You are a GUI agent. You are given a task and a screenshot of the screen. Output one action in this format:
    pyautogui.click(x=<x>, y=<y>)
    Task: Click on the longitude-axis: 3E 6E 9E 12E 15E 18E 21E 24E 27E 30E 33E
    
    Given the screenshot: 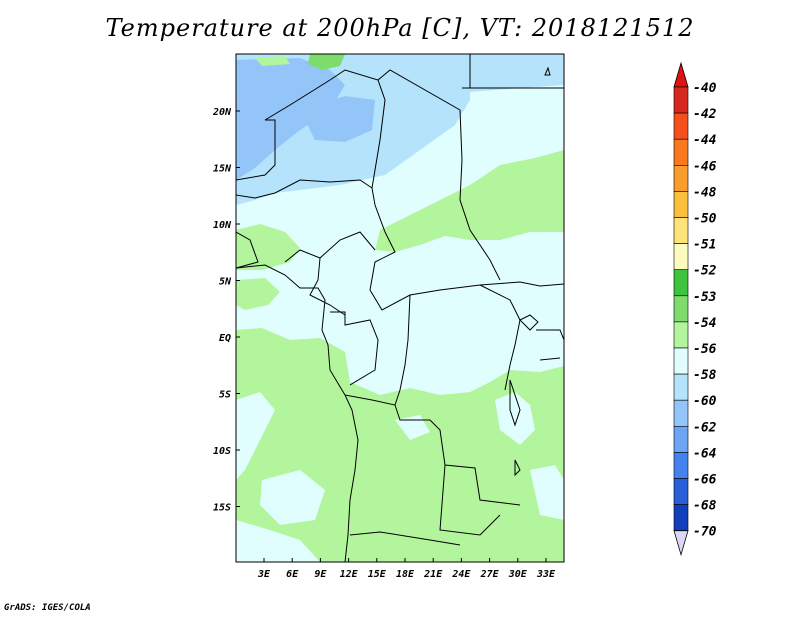 What is the action you would take?
    pyautogui.click(x=406, y=569)
    